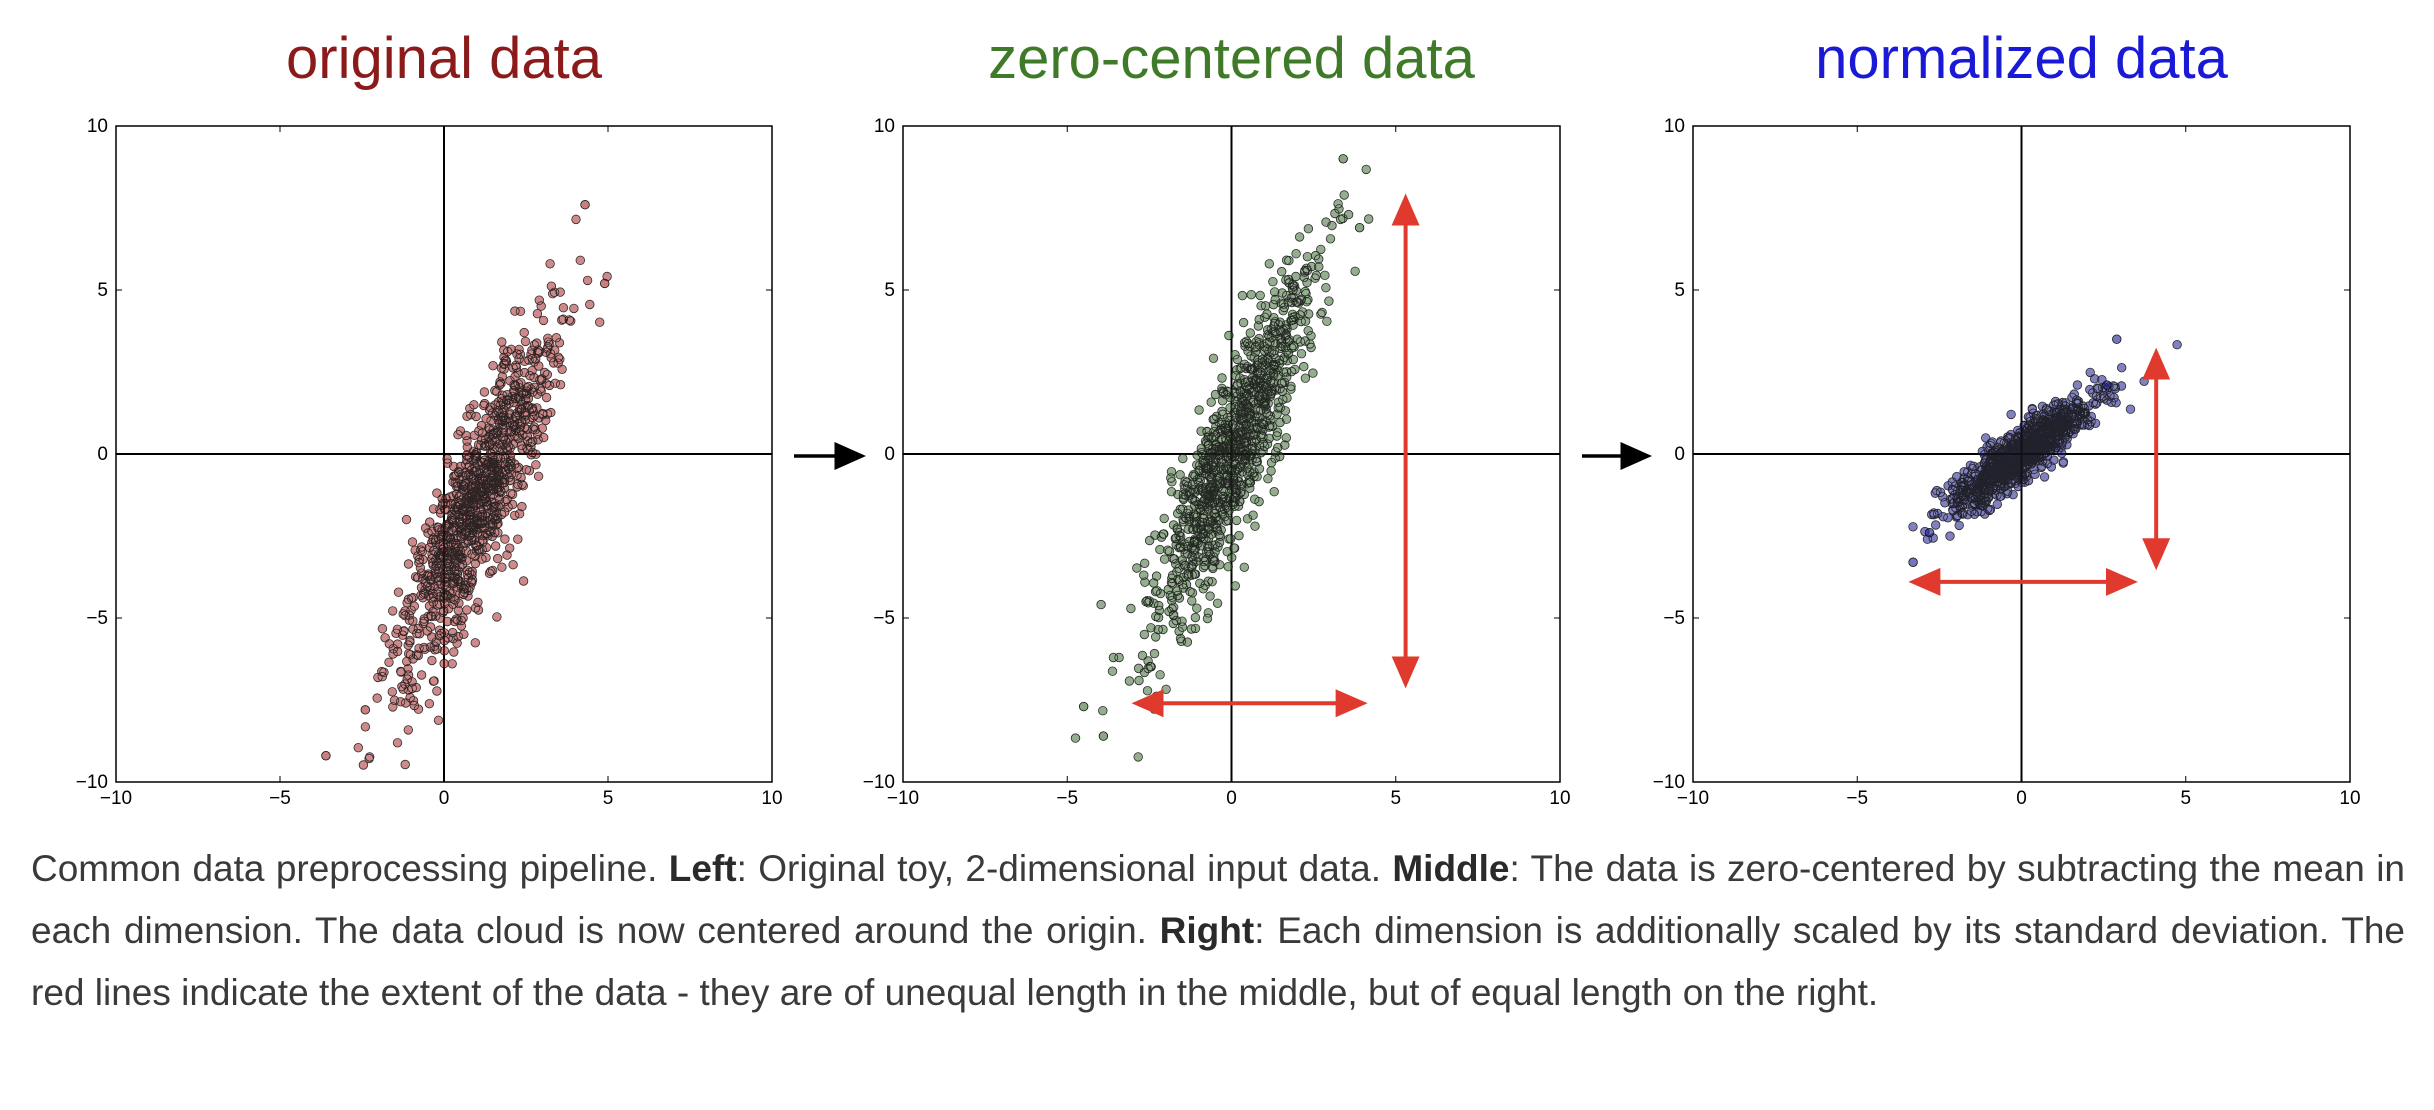 The height and width of the screenshot is (1110, 2434). Describe the element at coordinates (702, 868) in the screenshot. I see `caption-left-label: Left` at that location.